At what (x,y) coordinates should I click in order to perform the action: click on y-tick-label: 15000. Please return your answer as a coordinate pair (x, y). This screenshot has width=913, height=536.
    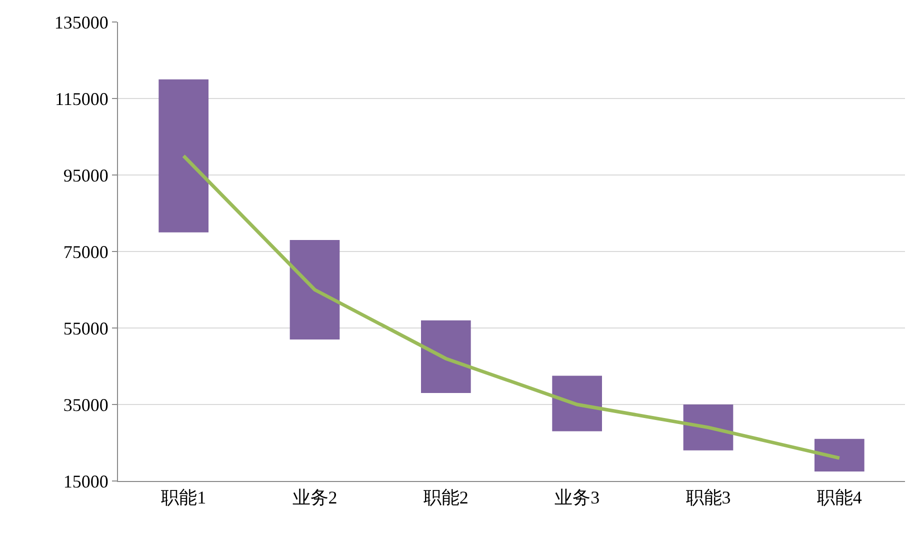
    Looking at the image, I should click on (85, 481).